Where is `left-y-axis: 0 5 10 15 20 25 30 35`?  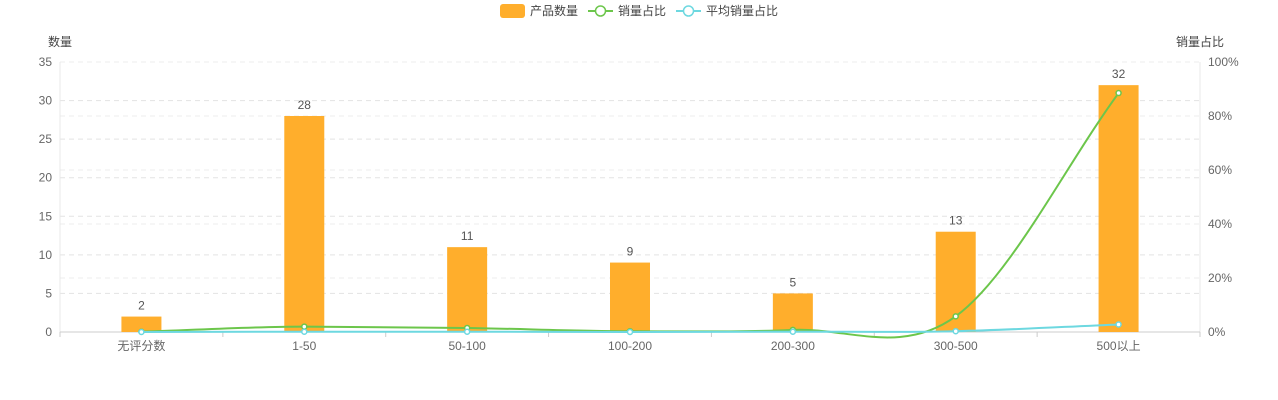
left-y-axis: 0 5 10 15 20 25 30 35 is located at coordinates (50, 197).